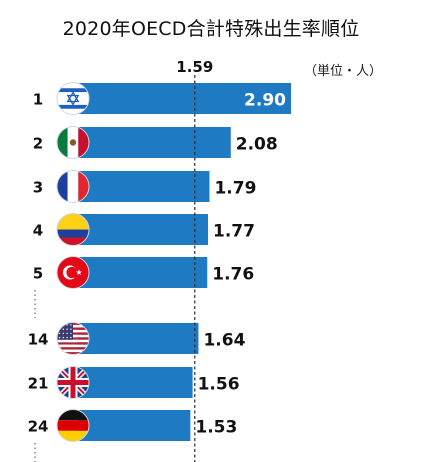  Describe the element at coordinates (73, 338) in the screenshot. I see `usa-flag` at that location.